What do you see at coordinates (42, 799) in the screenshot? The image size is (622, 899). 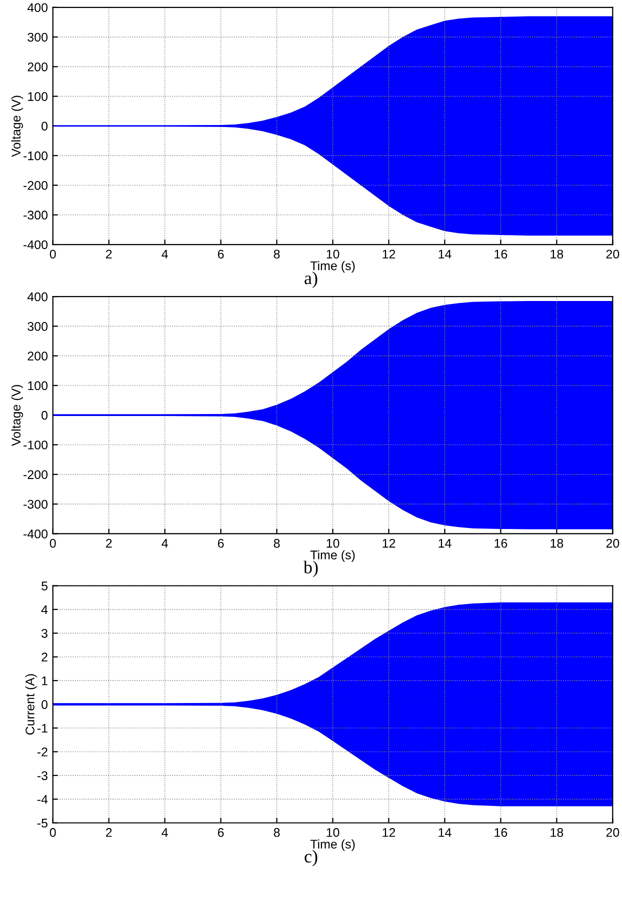 I see `y-tick-label: -4` at bounding box center [42, 799].